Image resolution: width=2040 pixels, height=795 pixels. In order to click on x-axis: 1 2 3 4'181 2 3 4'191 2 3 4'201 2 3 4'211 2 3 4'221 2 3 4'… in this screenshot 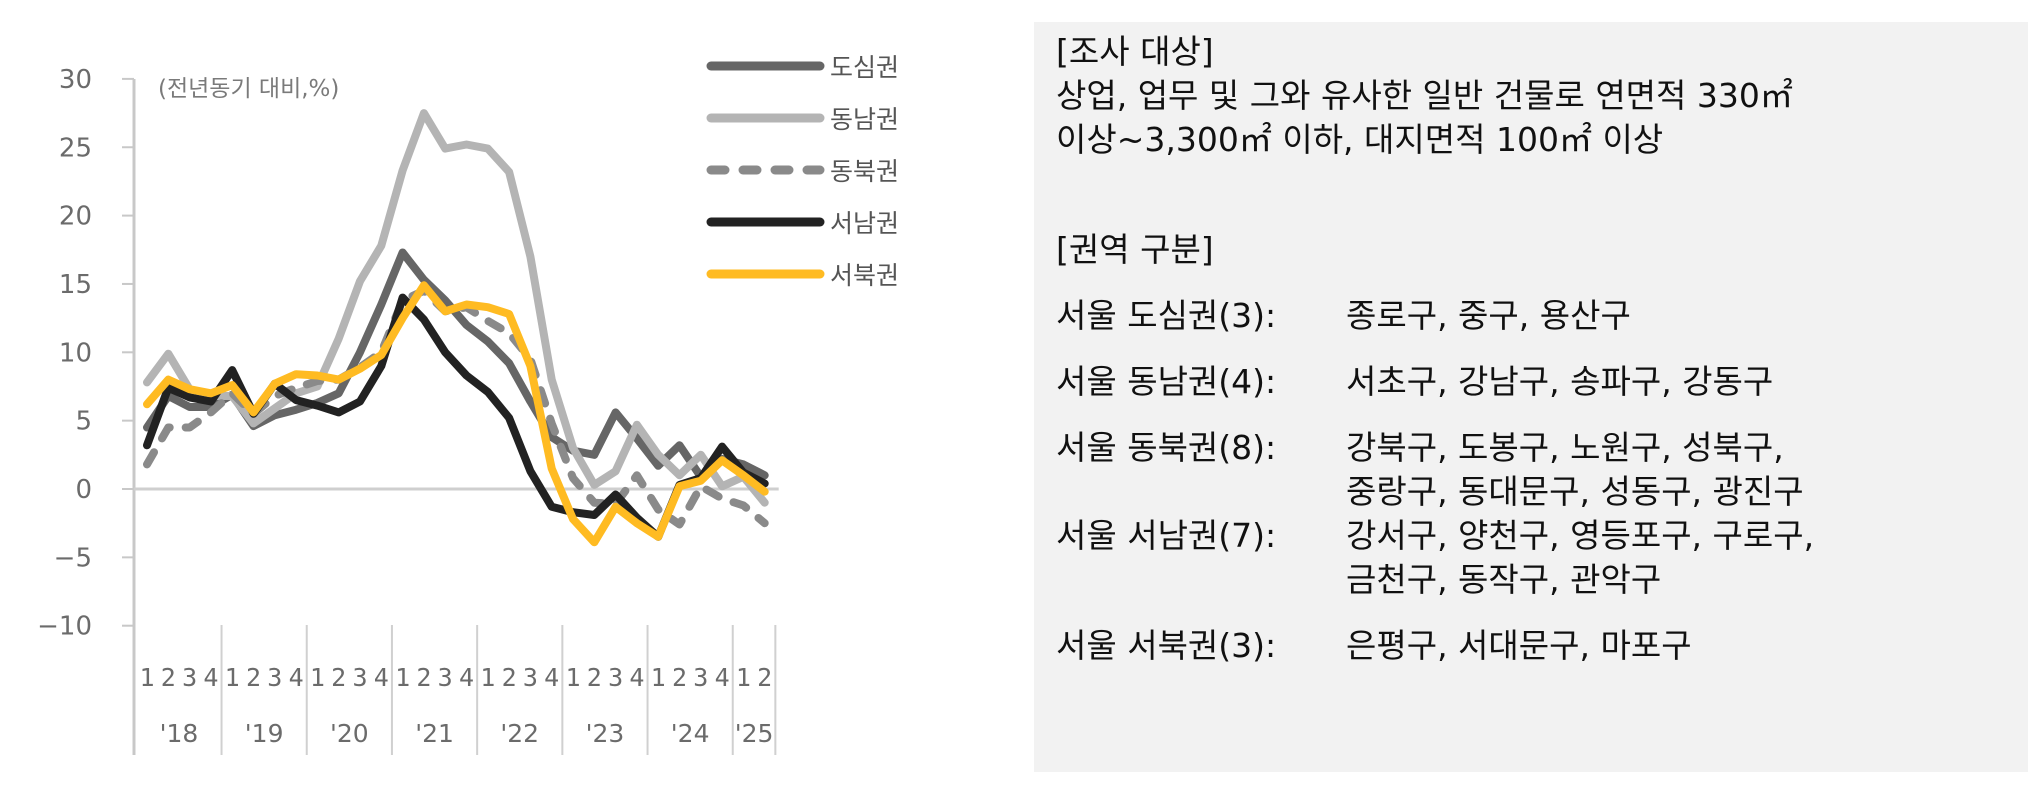, I will do `click(458, 690)`.